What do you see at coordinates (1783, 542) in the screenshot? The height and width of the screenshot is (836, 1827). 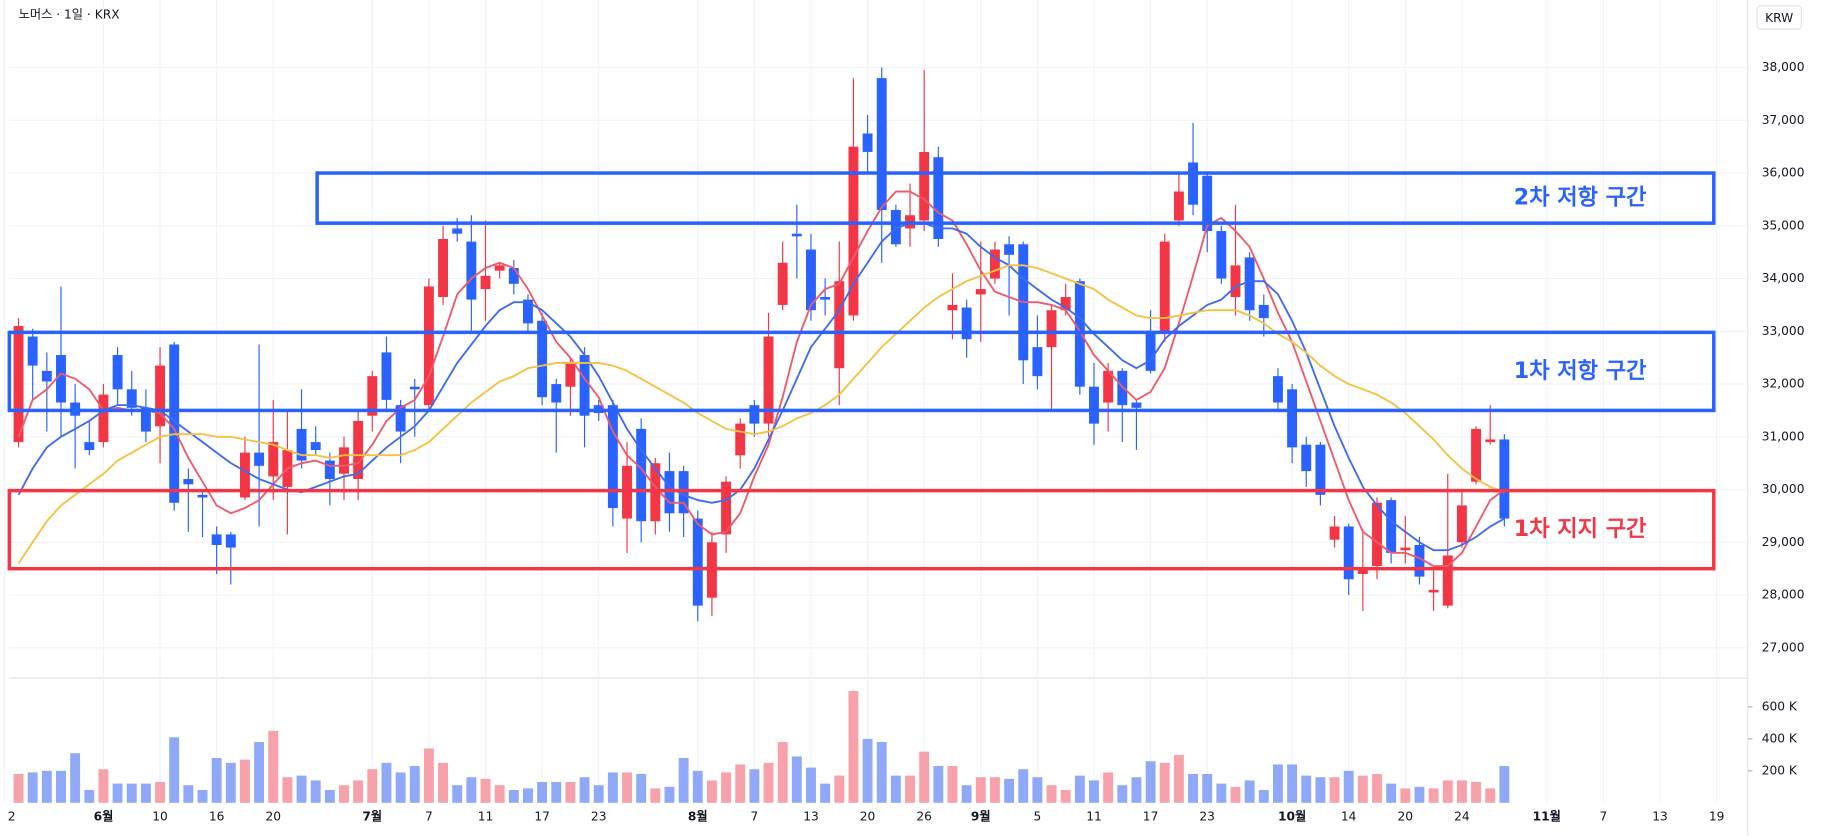 I see `y-tick-label: 29,000` at bounding box center [1783, 542].